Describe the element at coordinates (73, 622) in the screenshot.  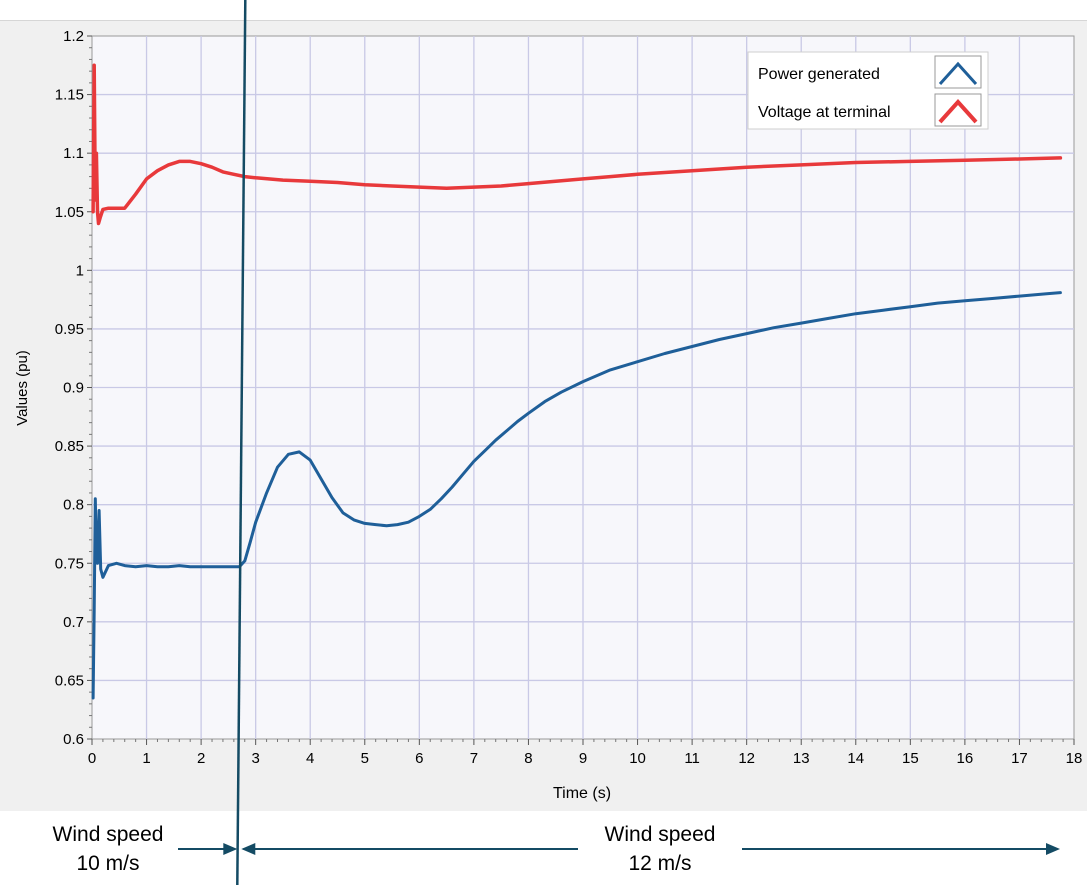
I see `y-tick-label: 0.7` at that location.